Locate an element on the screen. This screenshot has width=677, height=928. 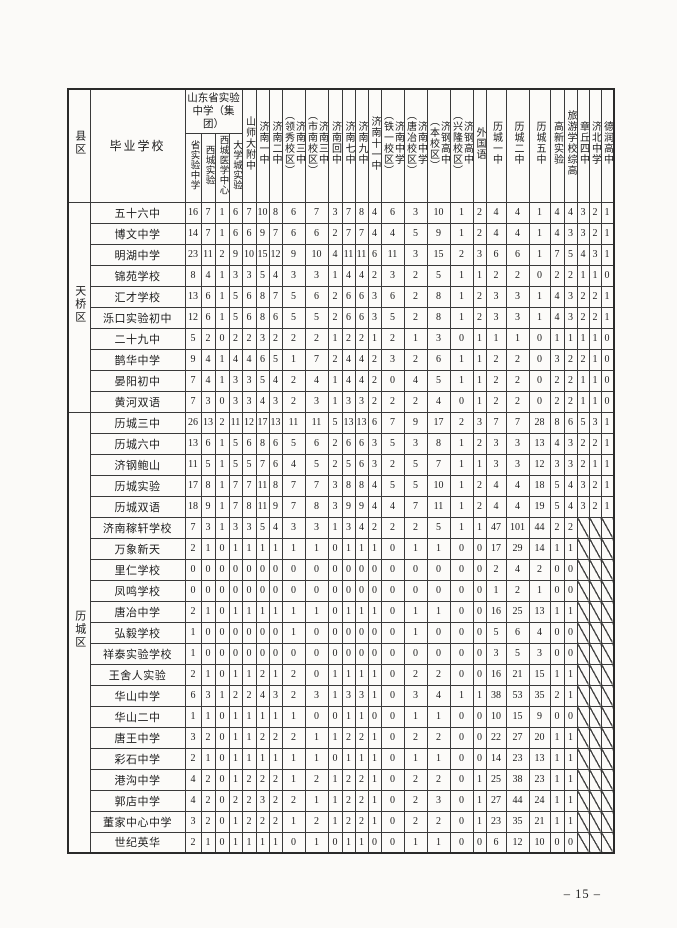
value-cell: 27 is located at coordinates (517, 737).